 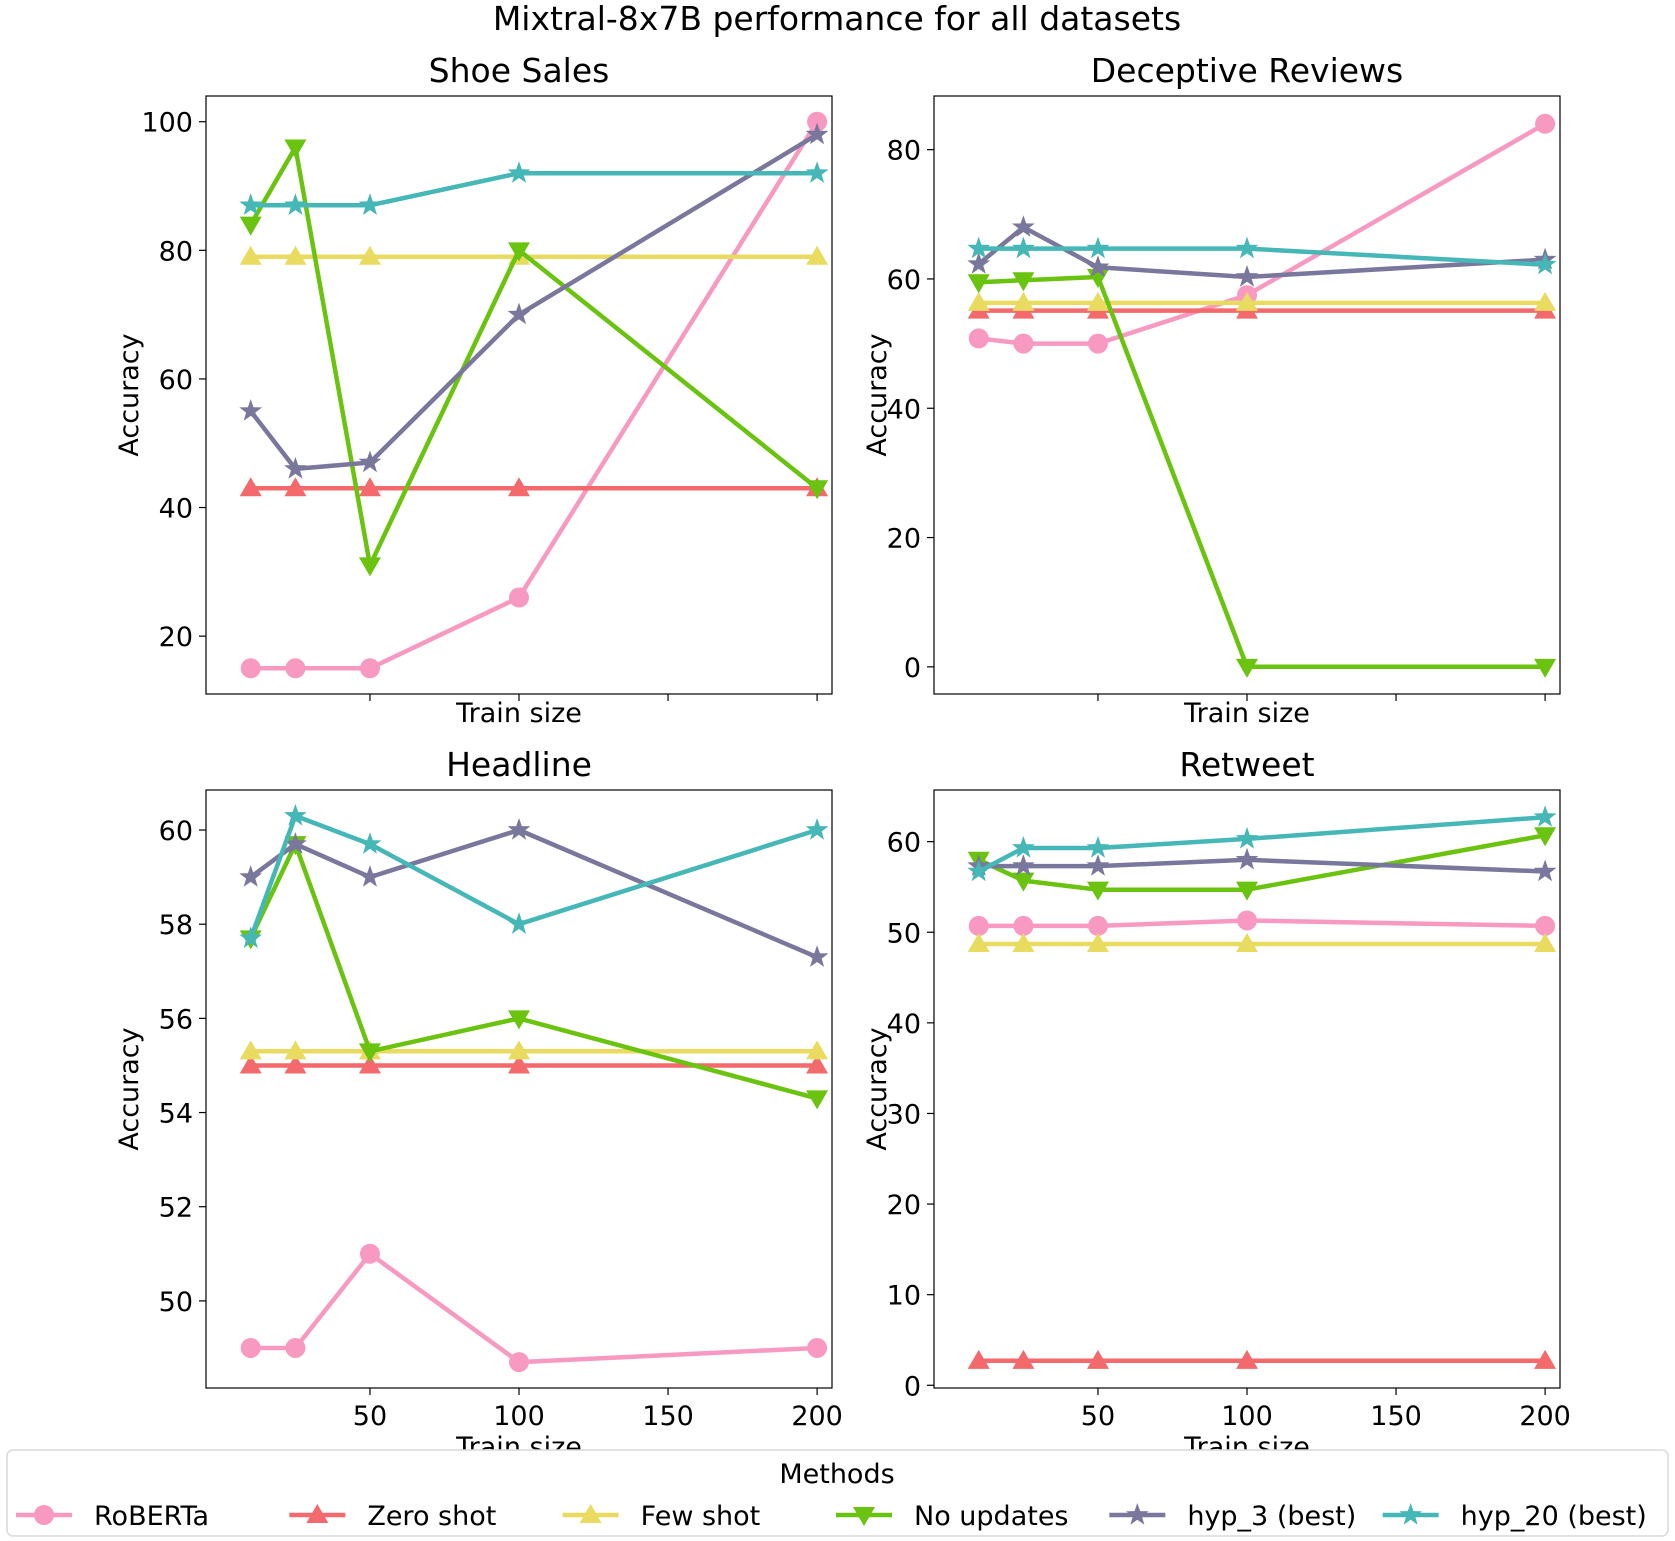 I want to click on legend-label: hyp_3 (best), so click(x=1271, y=1516).